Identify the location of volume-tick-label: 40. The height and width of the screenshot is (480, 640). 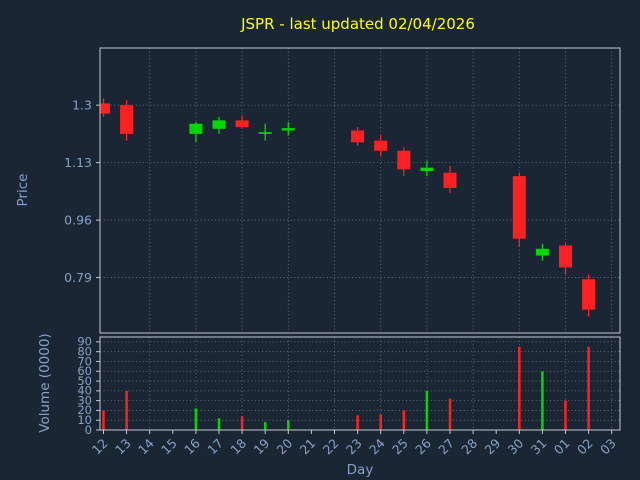
(84, 391).